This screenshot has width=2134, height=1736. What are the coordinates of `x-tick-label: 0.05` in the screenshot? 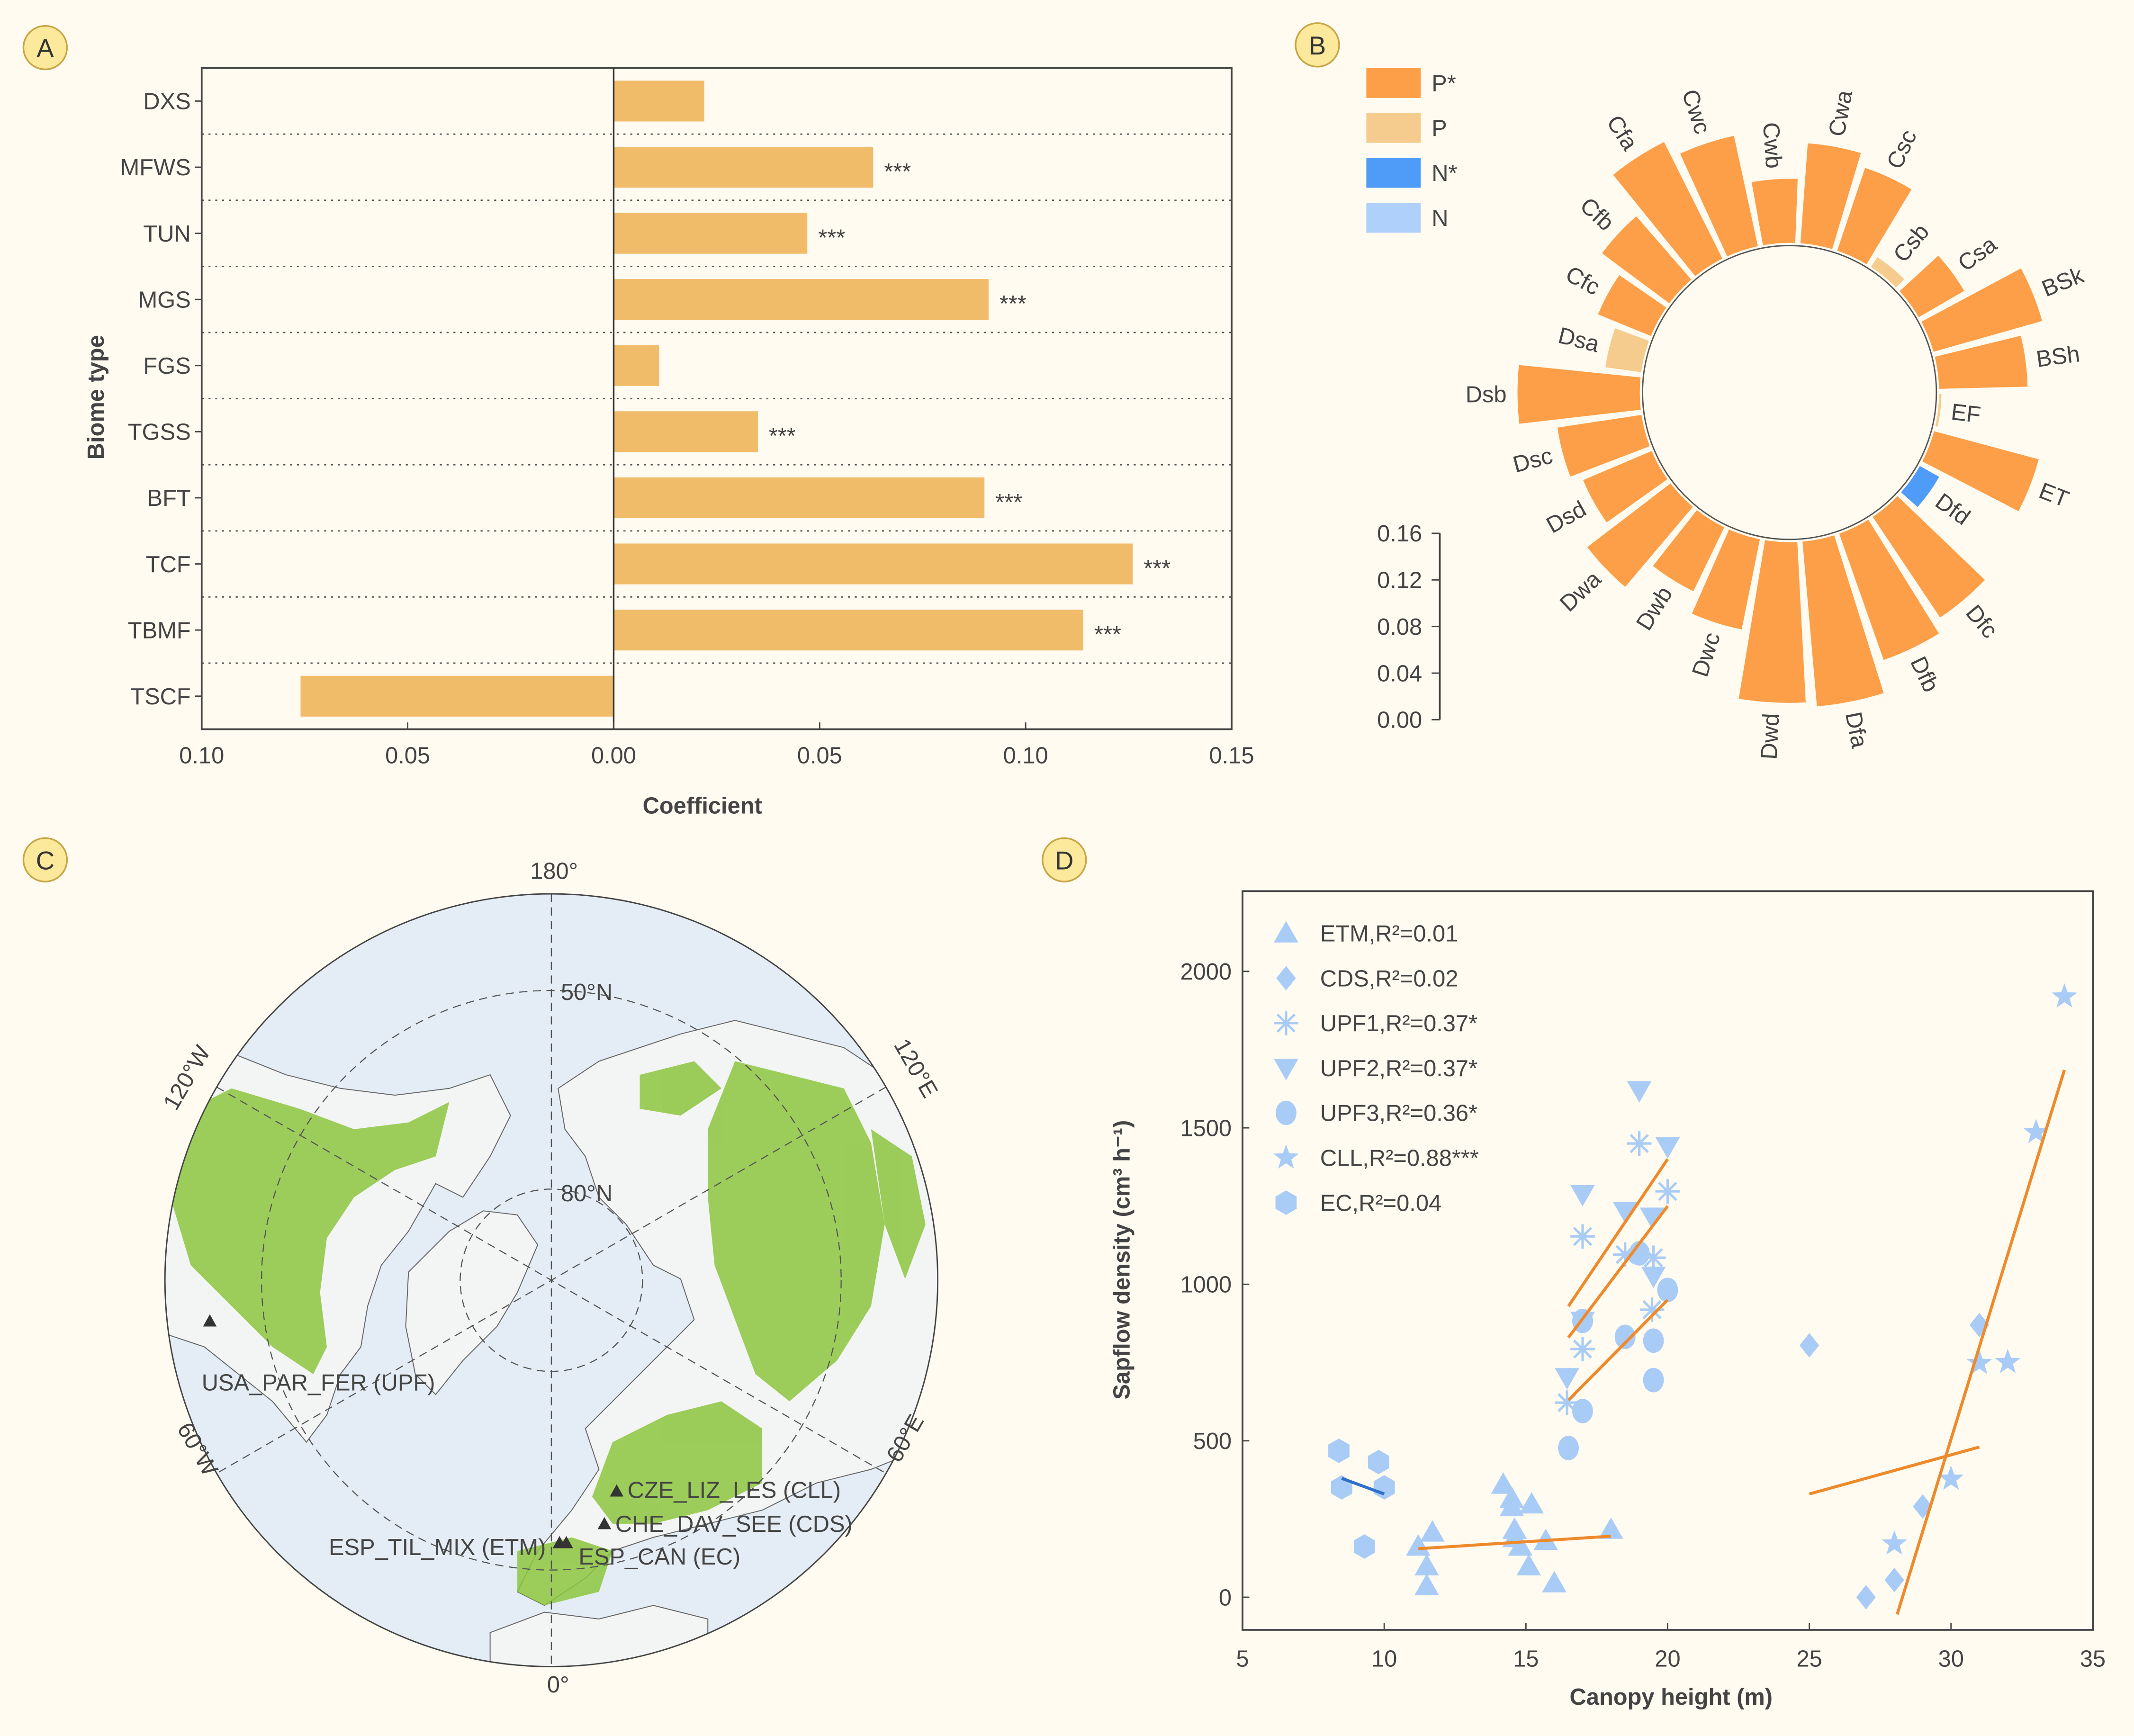 It's located at (407, 755).